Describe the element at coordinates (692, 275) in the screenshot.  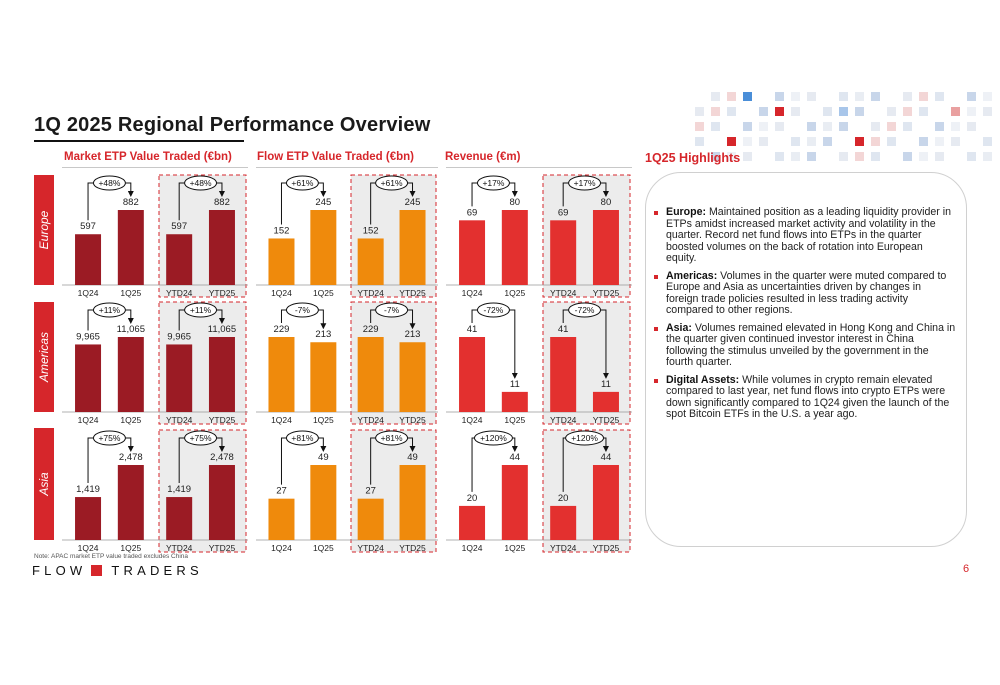
I see `highlight-label: Americas:` at that location.